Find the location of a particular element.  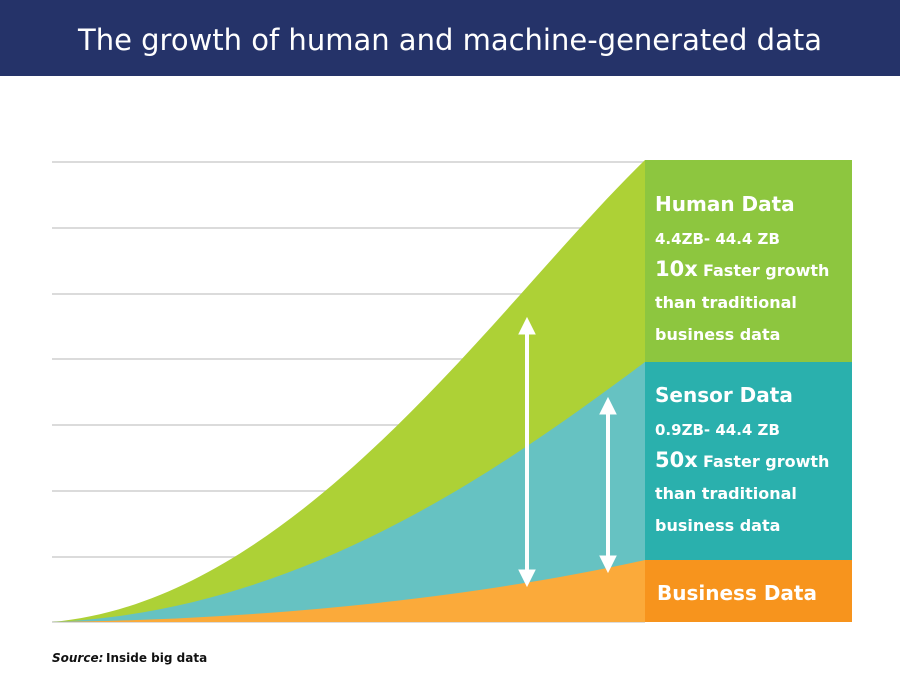

business-panel is located at coordinates (748, 591).